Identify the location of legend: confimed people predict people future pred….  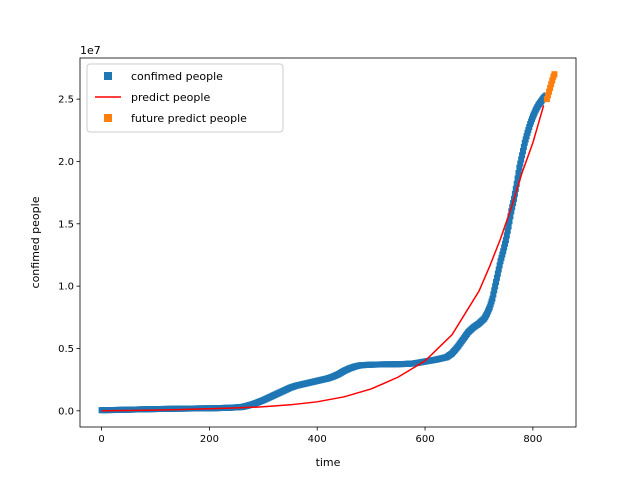
(185, 98).